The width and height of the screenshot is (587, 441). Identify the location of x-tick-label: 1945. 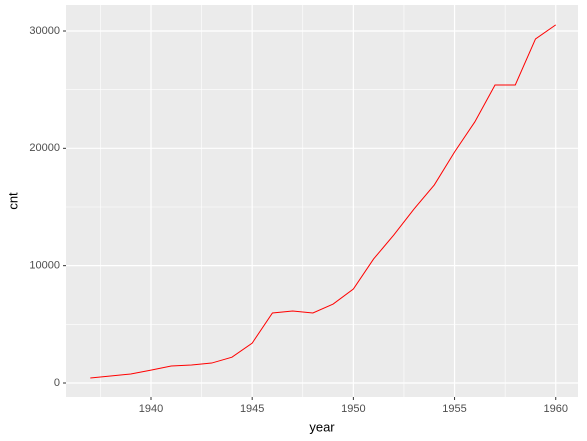
(252, 409).